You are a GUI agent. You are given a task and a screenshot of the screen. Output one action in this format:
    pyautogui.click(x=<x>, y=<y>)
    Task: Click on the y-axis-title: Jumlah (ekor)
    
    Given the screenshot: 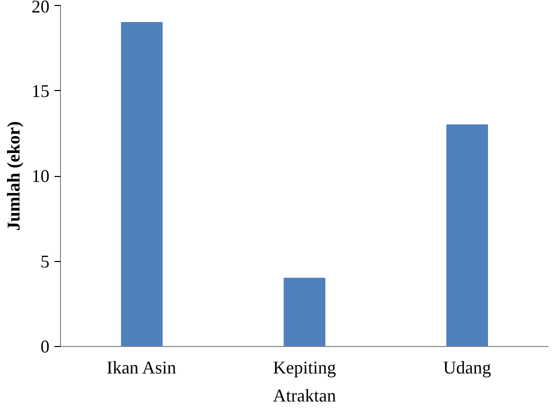 What is the action you would take?
    pyautogui.click(x=14, y=176)
    